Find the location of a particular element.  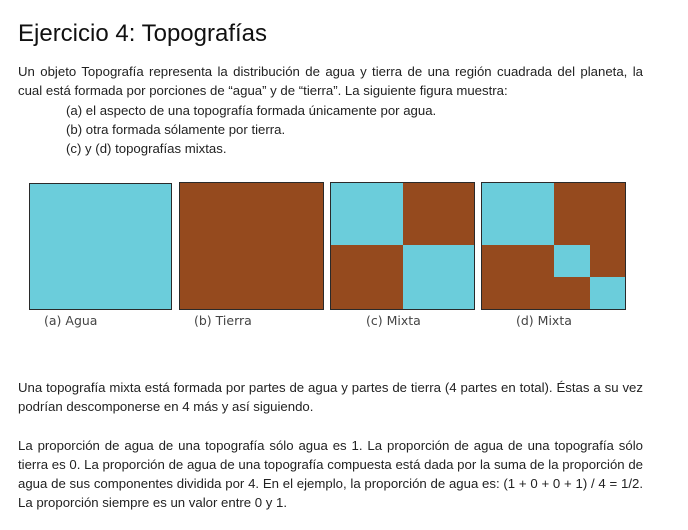

list-item-c: (c) y (d) topografías mixtas. is located at coordinates (146, 148).